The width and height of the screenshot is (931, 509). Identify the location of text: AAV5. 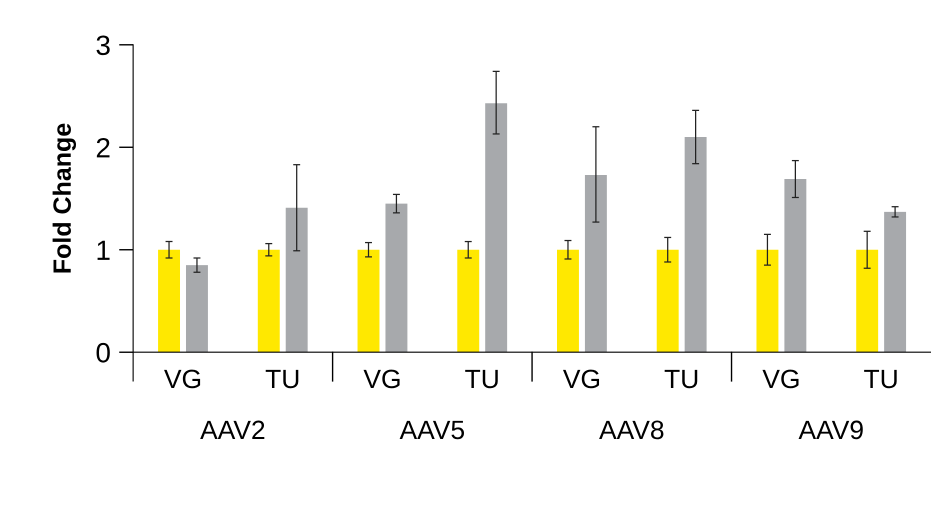
(432, 430).